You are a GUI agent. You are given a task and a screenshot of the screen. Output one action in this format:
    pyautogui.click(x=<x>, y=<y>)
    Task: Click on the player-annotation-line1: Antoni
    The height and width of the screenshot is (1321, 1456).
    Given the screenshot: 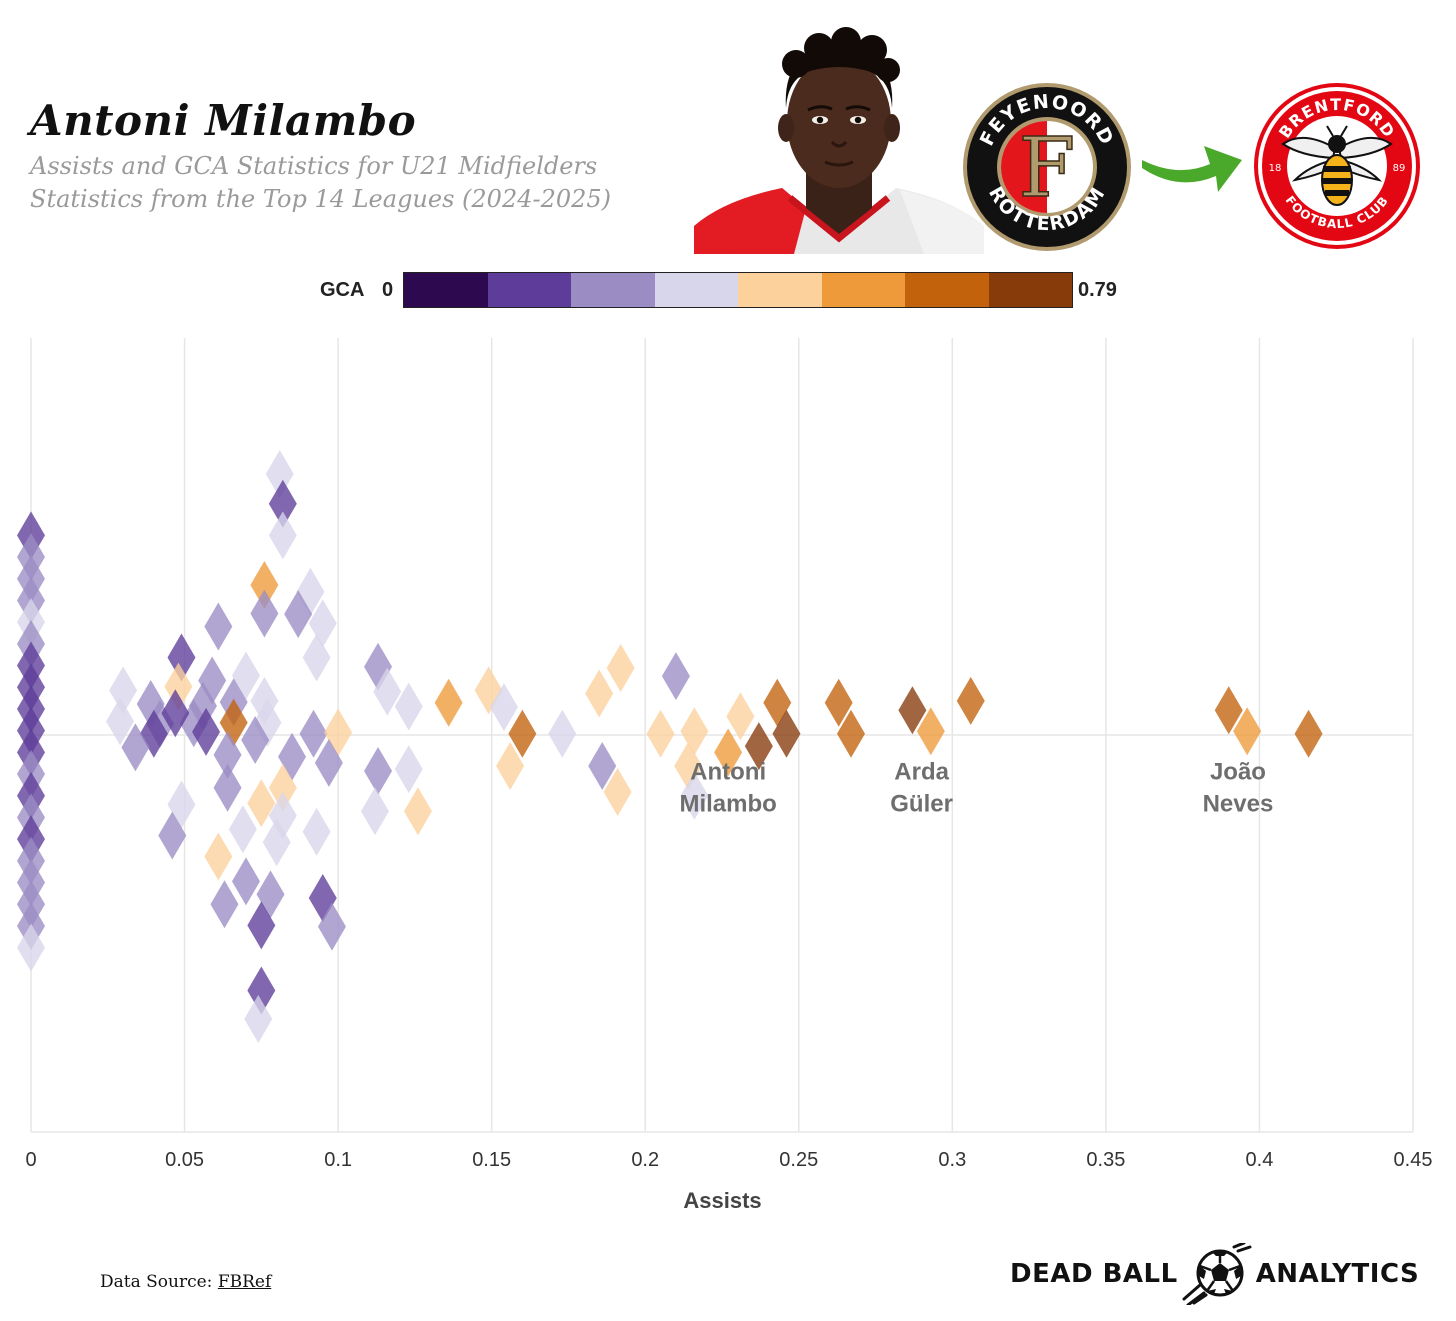 What is the action you would take?
    pyautogui.click(x=728, y=772)
    